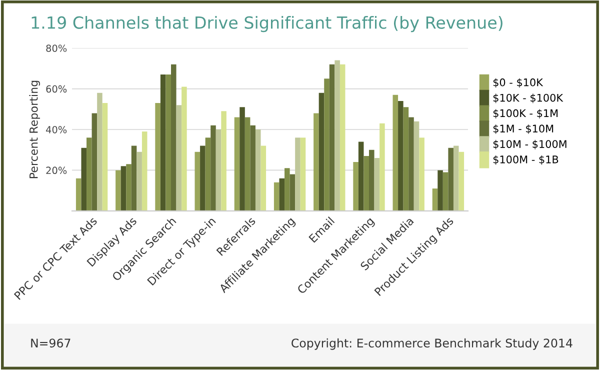 The image size is (600, 370). I want to click on y-axis-title: Percent Reporting, so click(34, 129).